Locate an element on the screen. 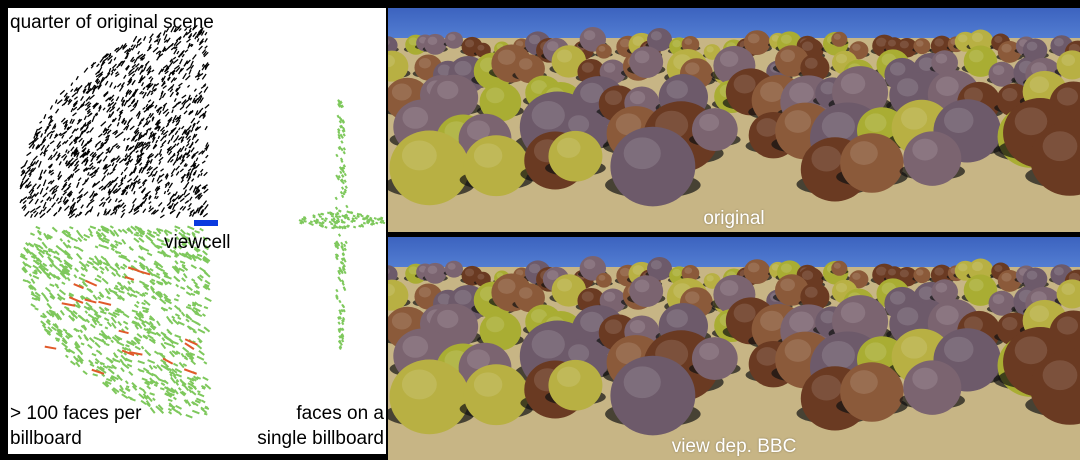 The image size is (1080, 460). tree-crown is located at coordinates (575, 156).